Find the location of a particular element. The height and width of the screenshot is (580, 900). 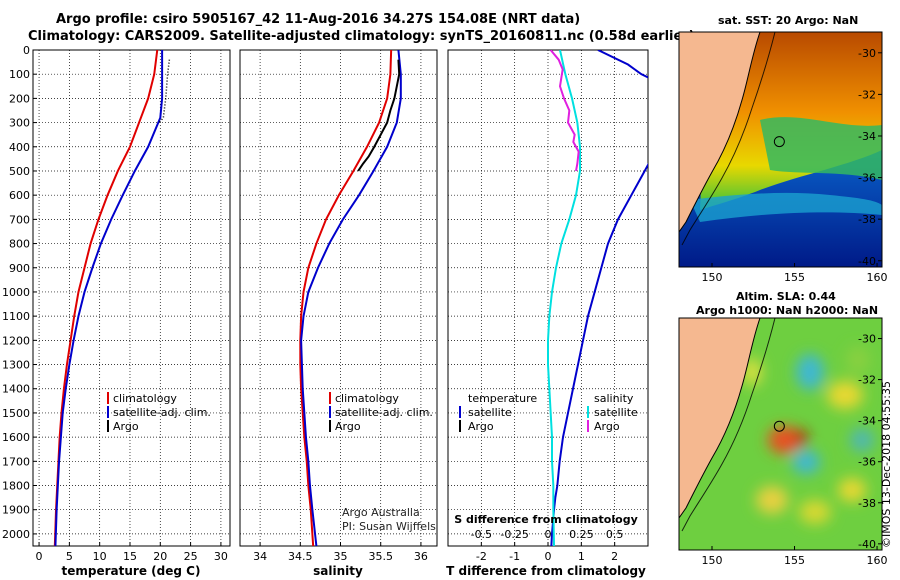

depth-tick-label-1300: 1300 is located at coordinates (16, 365).